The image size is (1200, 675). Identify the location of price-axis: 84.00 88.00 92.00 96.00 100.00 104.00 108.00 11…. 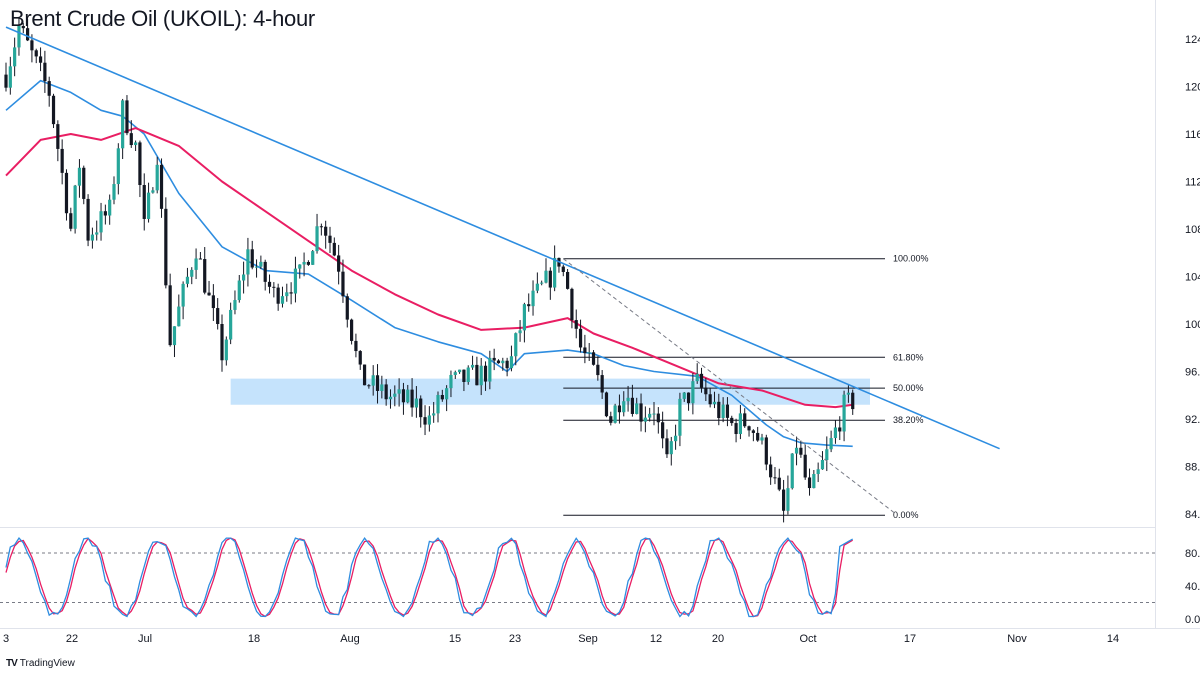
(1192, 330).